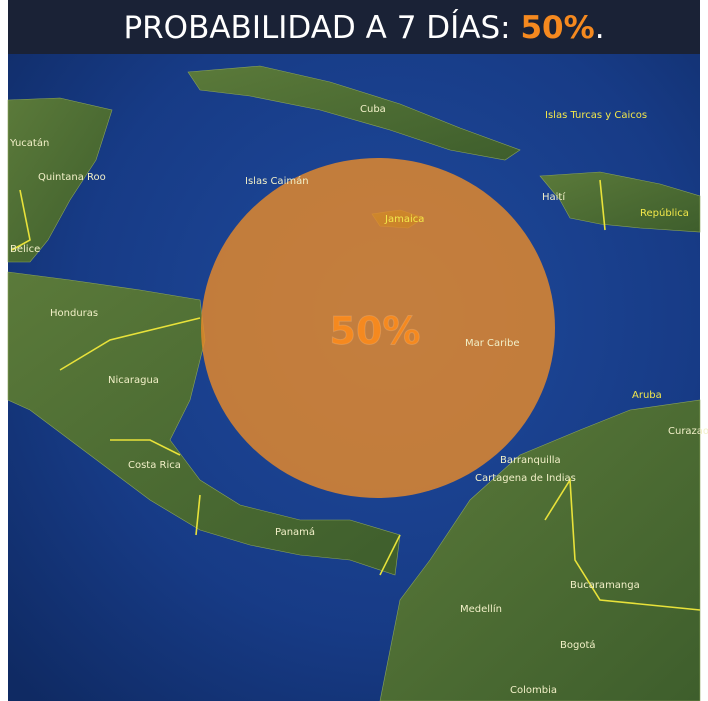 The height and width of the screenshot is (701, 708). I want to click on place-label: Curazao, so click(688, 431).